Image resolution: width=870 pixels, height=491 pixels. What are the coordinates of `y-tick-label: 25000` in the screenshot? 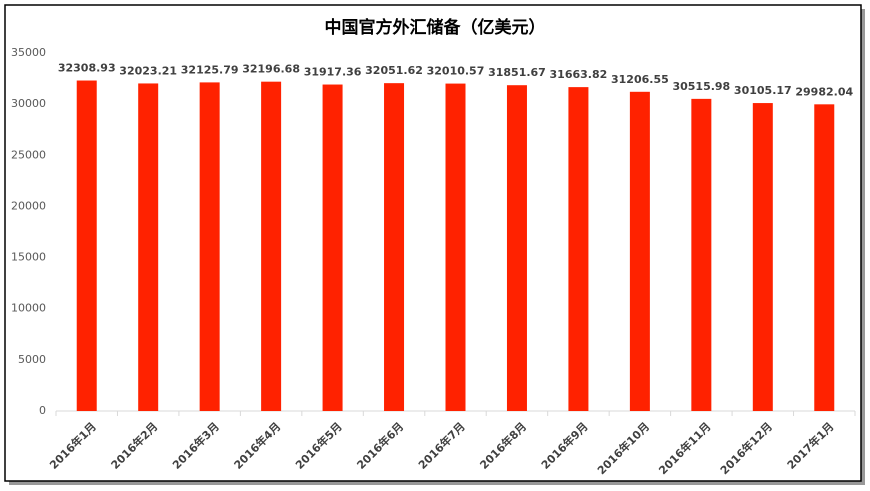 It's located at (28, 154).